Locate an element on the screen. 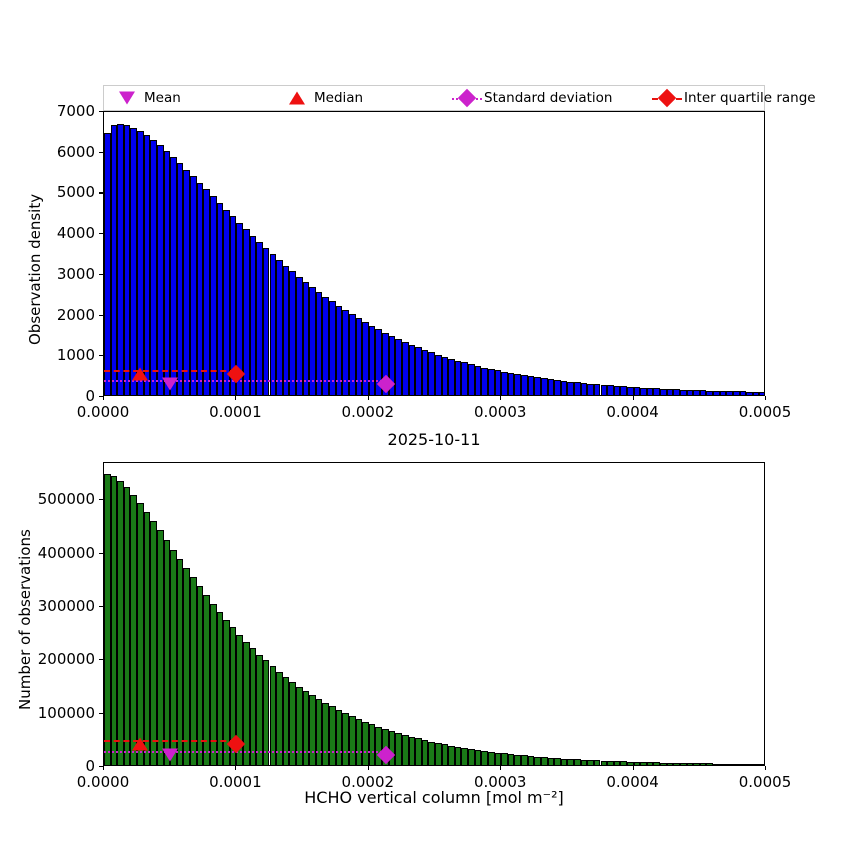  x-axis-tick-label: 0.0000 is located at coordinates (103, 782).